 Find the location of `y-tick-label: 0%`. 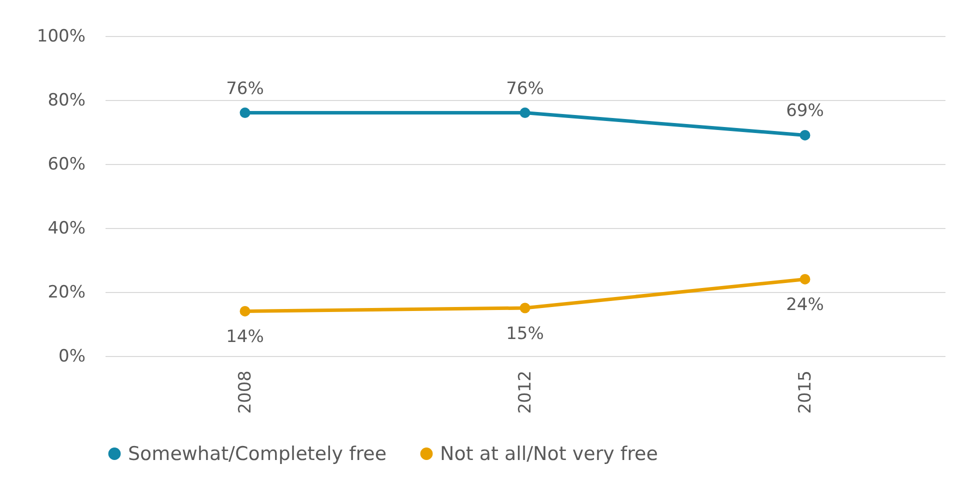

y-tick-label: 0% is located at coordinates (72, 356).